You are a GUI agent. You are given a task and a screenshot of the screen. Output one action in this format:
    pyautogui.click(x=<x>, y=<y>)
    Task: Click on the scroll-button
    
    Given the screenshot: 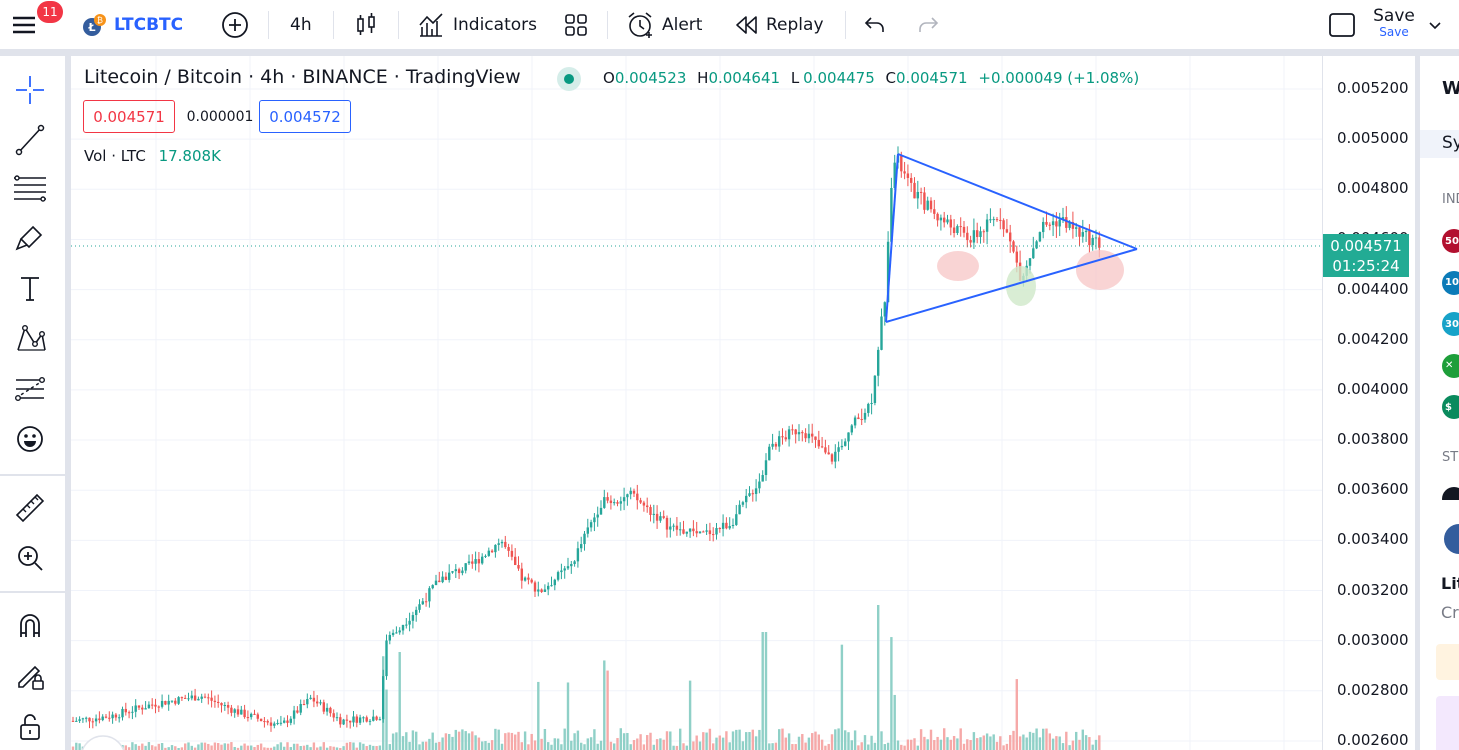 What is the action you would take?
    pyautogui.click(x=103, y=742)
    